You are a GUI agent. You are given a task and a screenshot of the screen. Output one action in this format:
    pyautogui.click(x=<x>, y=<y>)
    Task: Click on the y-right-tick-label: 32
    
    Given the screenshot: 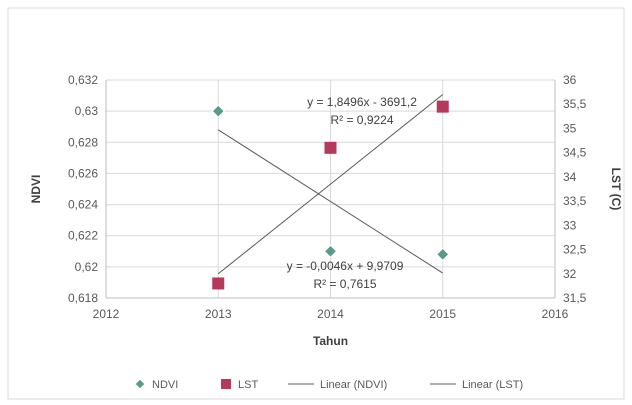 What is the action you would take?
    pyautogui.click(x=570, y=274)
    